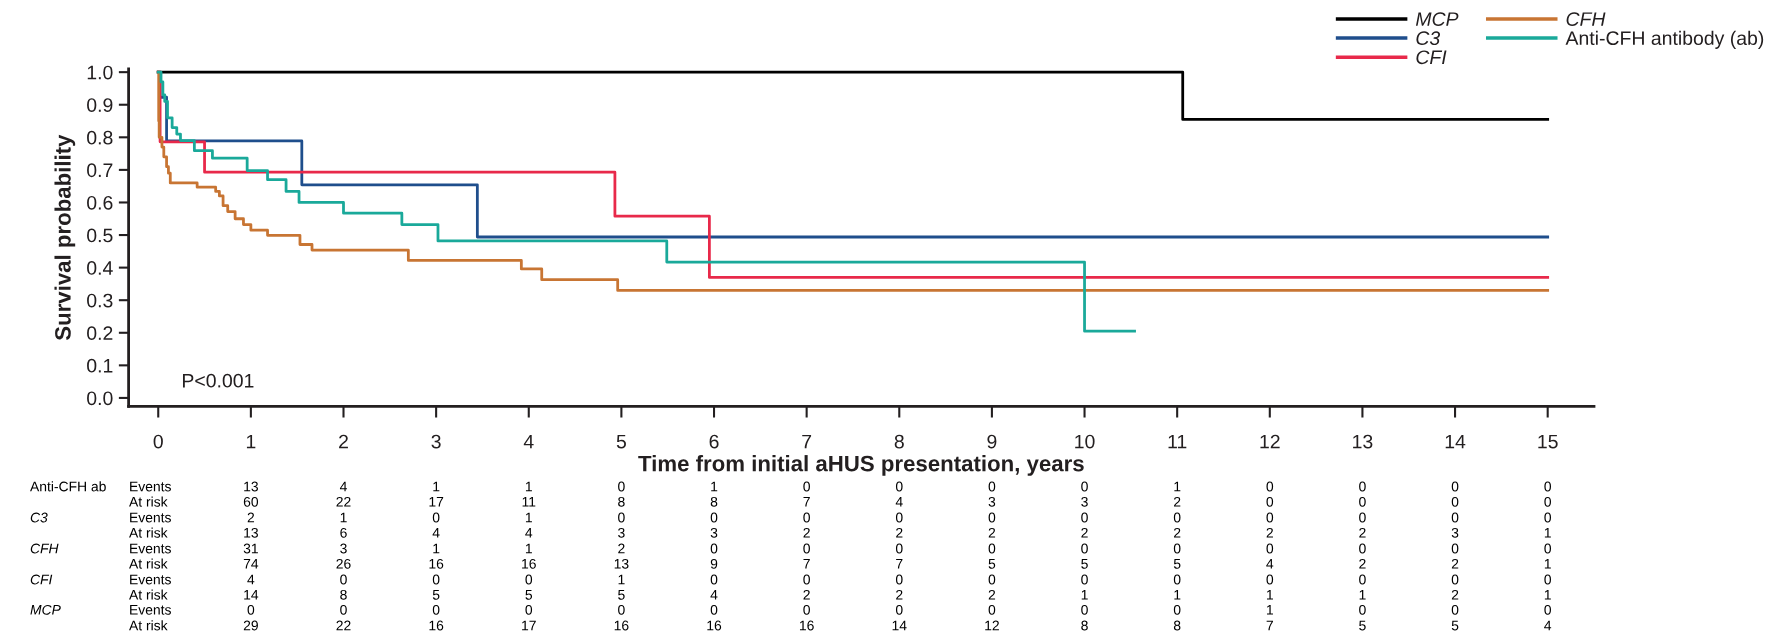 This screenshot has height=635, width=1776. I want to click on text: 14, so click(899, 625).